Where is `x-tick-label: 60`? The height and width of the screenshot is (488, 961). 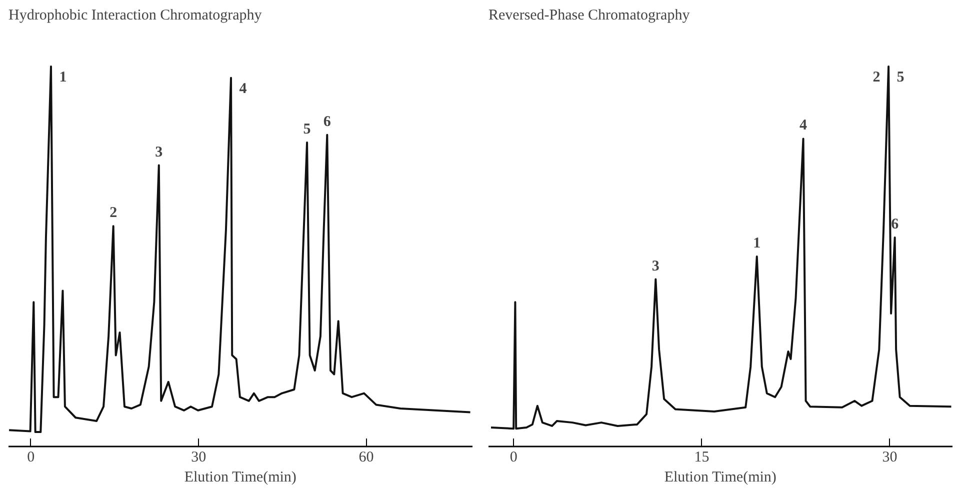
x-tick-label: 60 is located at coordinates (366, 458).